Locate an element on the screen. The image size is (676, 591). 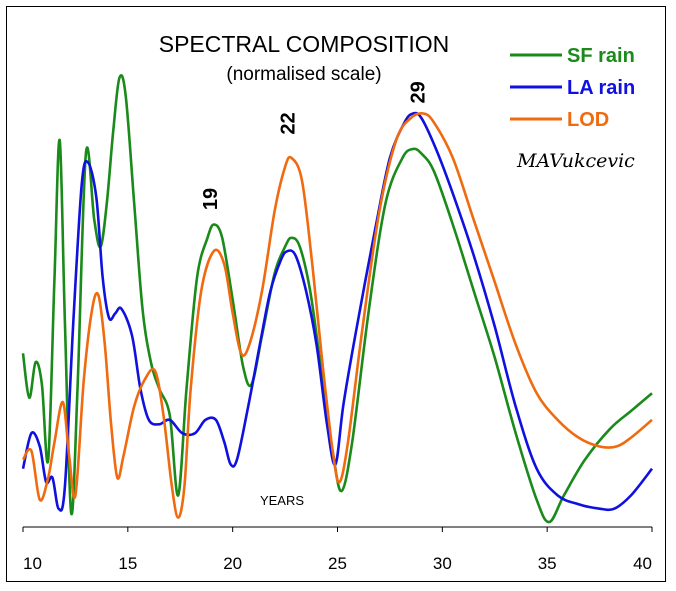
x-ticks: 10 15 20 25 30 35 40 is located at coordinates (337, 550).